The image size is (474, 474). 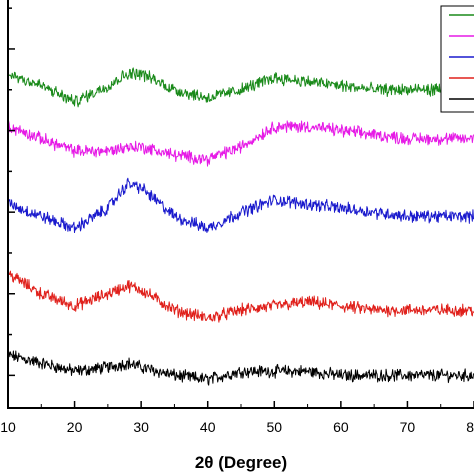 I want to click on legend, so click(x=457, y=59).